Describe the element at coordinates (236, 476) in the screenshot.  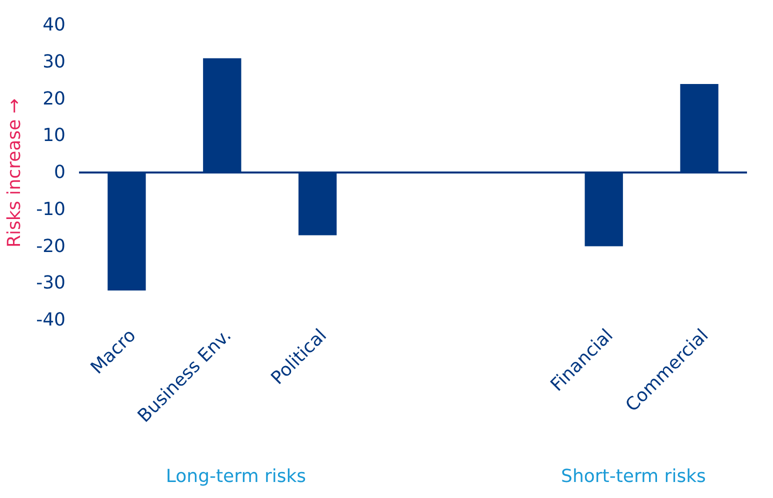
I see `text: Long-term risks` at that location.